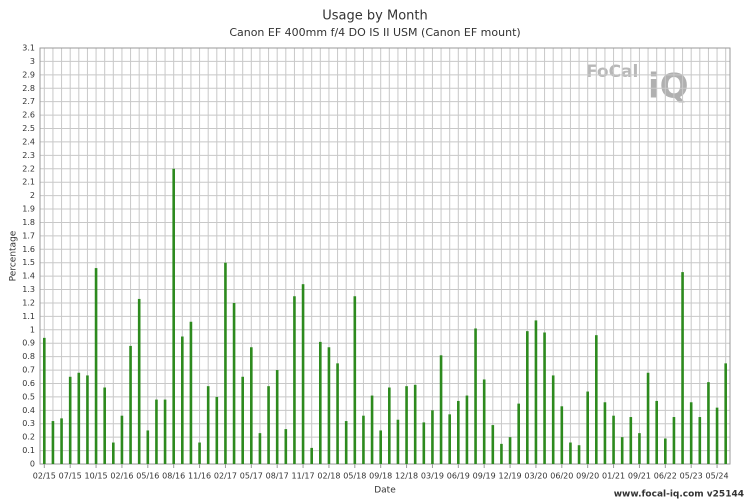 This screenshot has height=500, width=750. What do you see at coordinates (28, 222) in the screenshot?
I see `y-tick-label: 1.8` at bounding box center [28, 222].